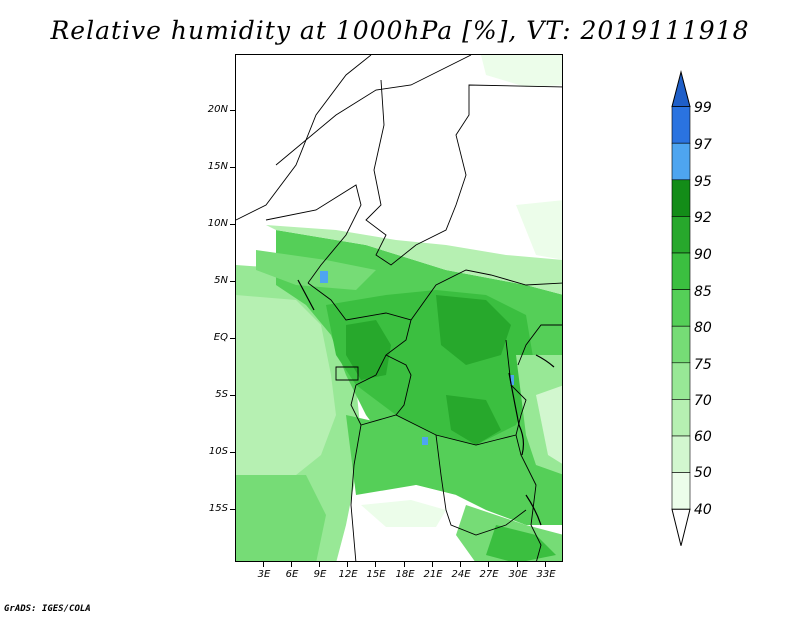  I want to click on credit-text: GrADS: IGES/COLA, so click(47, 609).